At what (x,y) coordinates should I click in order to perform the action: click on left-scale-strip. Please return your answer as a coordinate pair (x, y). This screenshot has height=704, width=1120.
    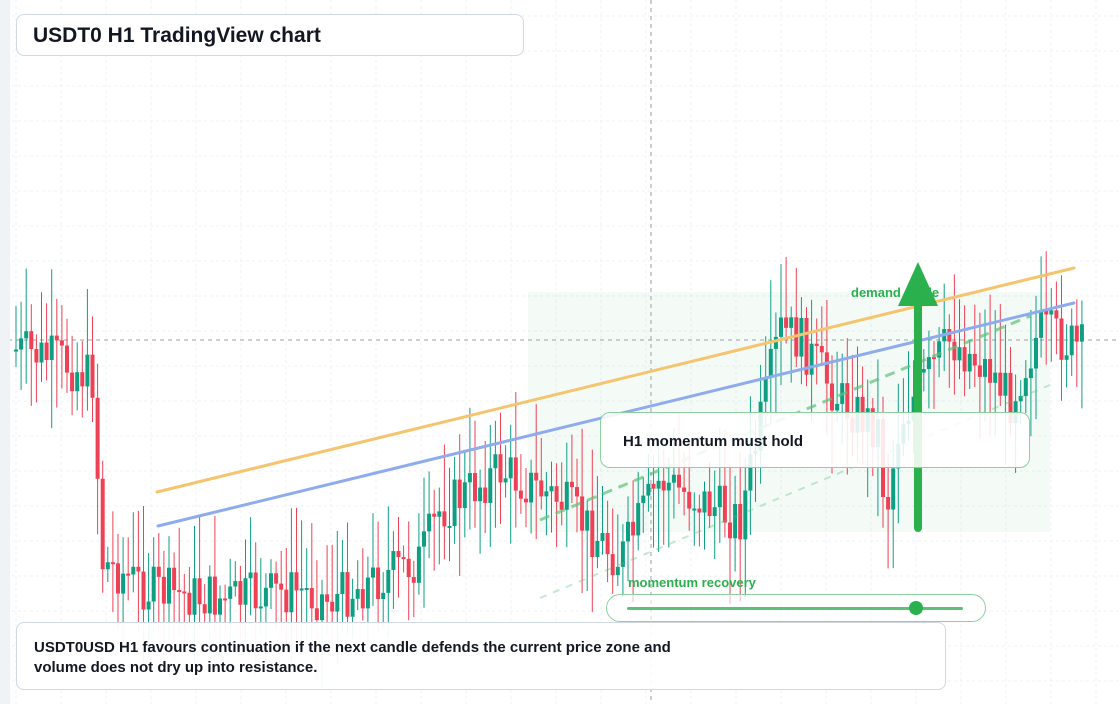
    Looking at the image, I should click on (5, 352).